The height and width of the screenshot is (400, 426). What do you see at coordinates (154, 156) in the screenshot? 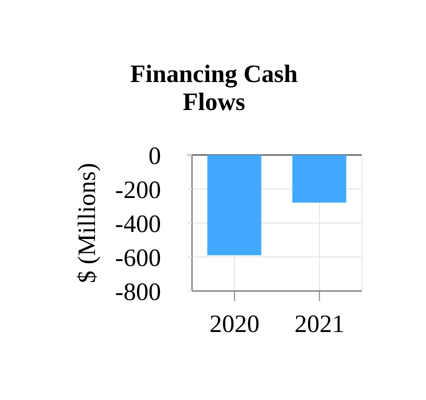
I see `y-tick-label: 0` at bounding box center [154, 156].